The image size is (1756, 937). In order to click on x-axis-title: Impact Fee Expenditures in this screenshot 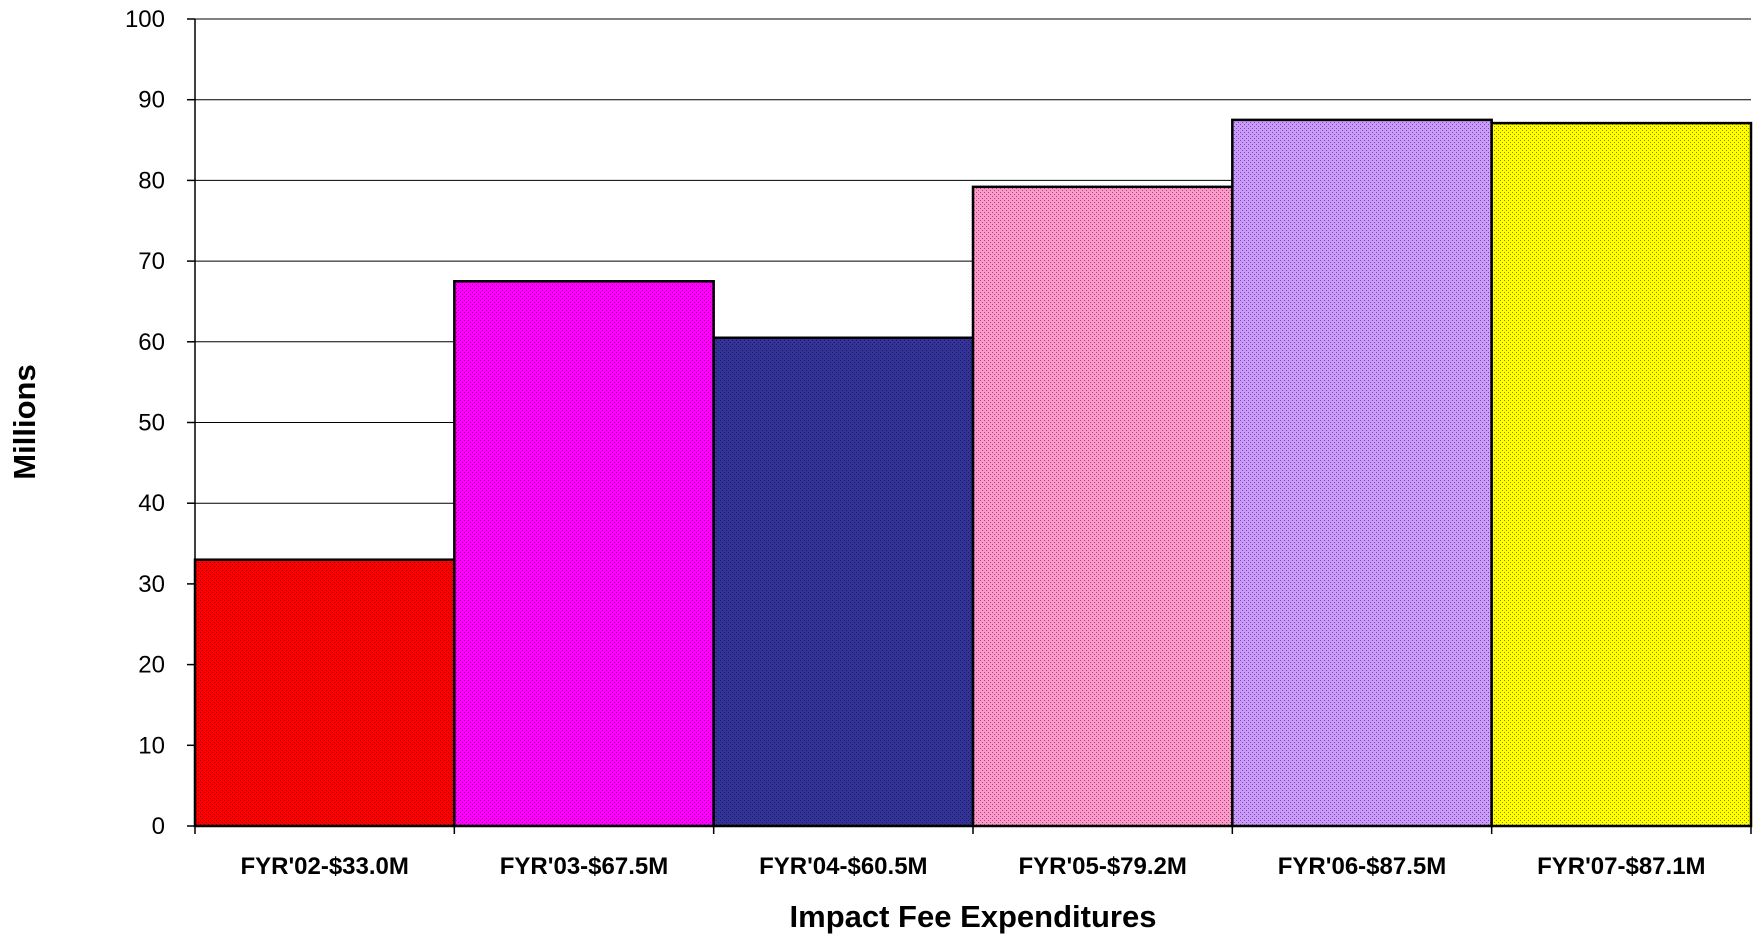, I will do `click(973, 916)`.